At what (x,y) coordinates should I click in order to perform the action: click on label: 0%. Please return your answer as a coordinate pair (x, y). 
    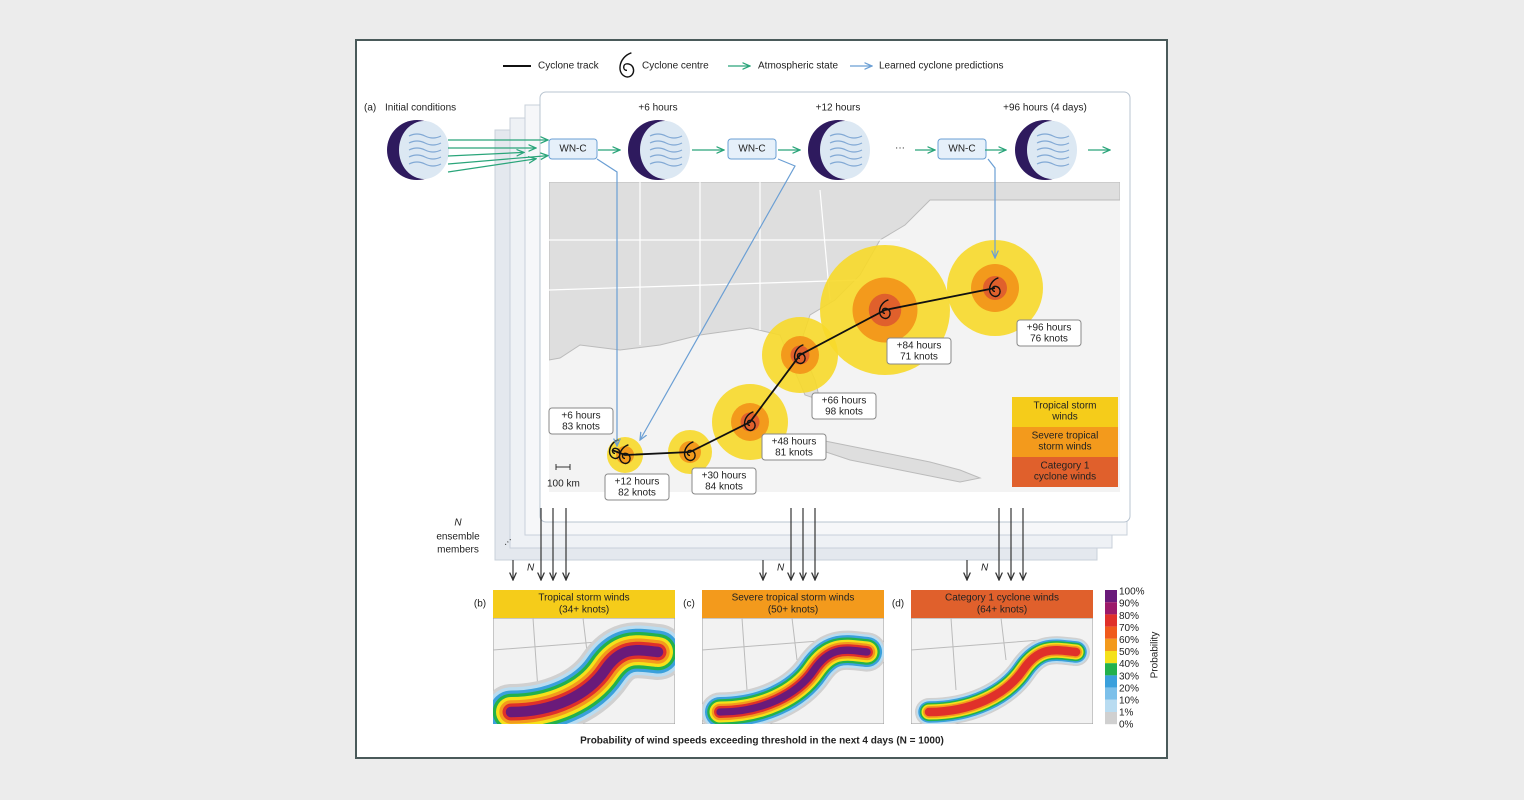
    Looking at the image, I should click on (1126, 725).